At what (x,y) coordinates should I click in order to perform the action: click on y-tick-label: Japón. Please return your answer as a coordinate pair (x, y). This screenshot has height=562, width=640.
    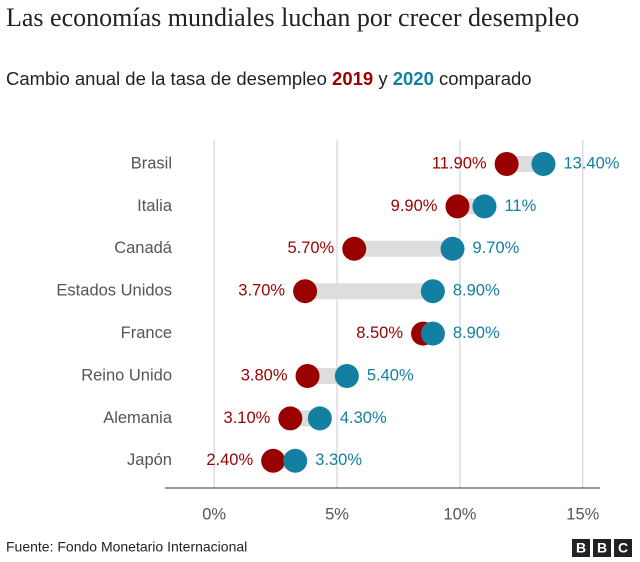
    Looking at the image, I should click on (149, 460).